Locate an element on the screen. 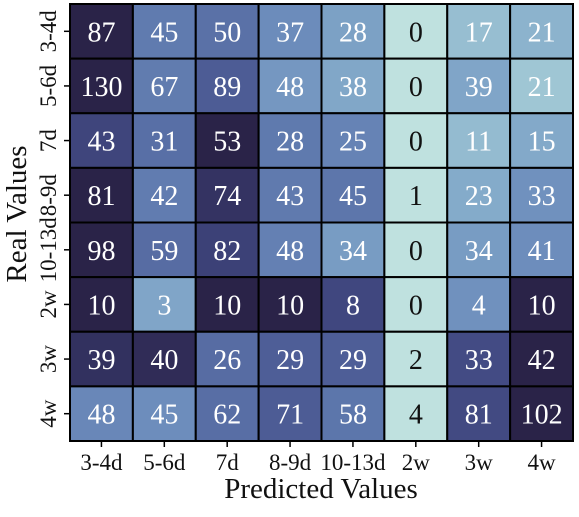 This screenshot has height=517, width=579. heatmap-cell-r4-c4 is located at coordinates (353, 250).